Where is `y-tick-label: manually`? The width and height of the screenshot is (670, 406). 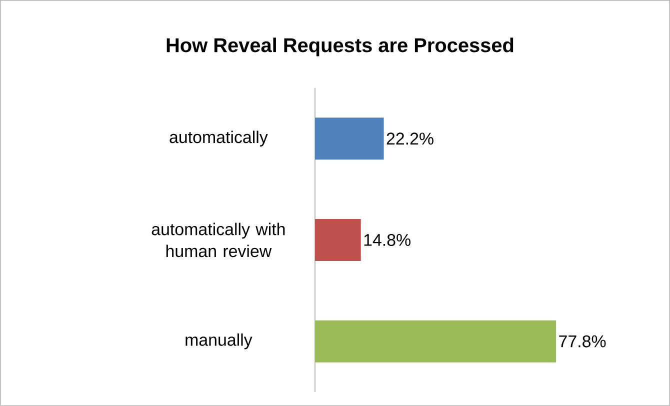 y-tick-label: manually is located at coordinates (219, 341).